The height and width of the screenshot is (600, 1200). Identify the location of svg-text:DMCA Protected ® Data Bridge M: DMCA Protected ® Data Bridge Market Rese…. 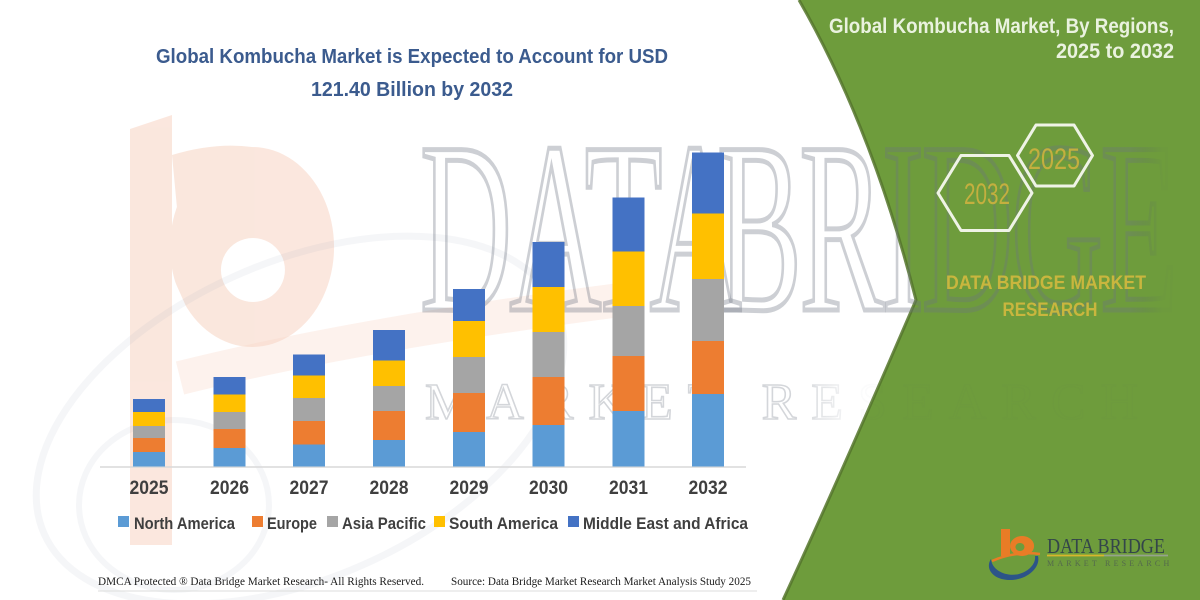
(261, 581).